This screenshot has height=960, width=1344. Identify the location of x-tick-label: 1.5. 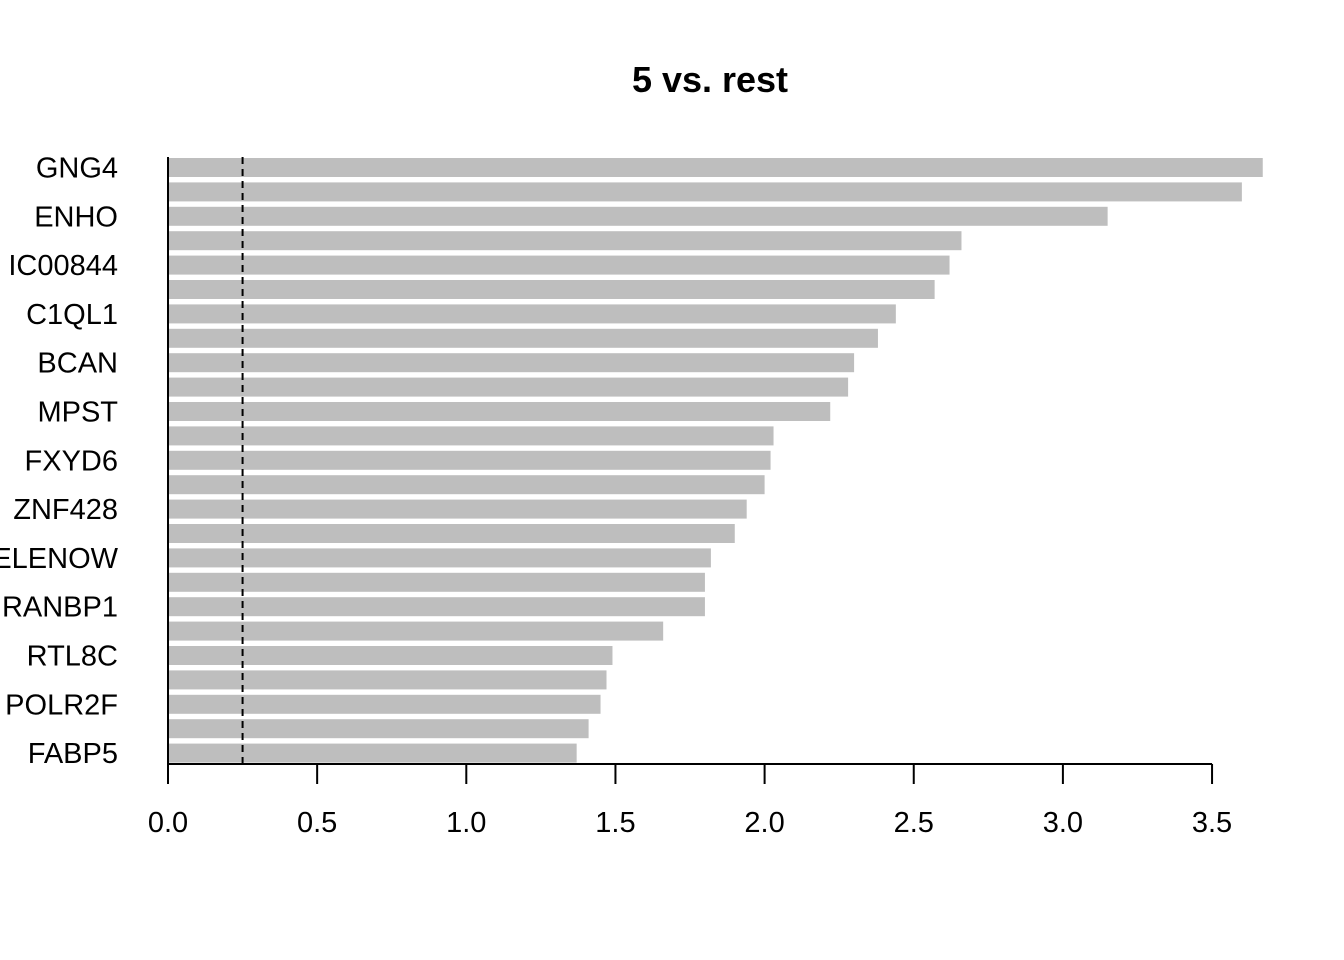
(615, 823).